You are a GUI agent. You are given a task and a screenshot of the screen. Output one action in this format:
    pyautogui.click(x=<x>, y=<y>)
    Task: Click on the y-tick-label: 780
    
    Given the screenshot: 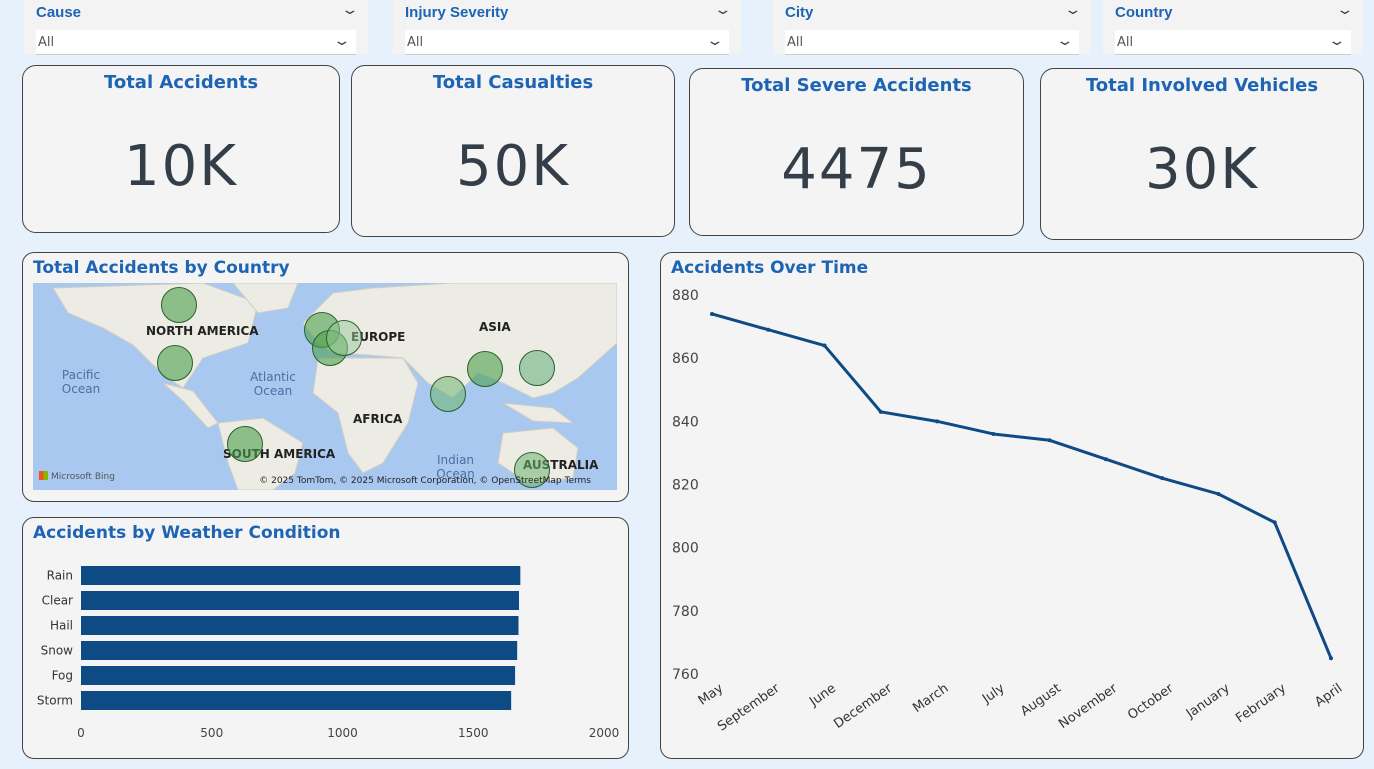 What is the action you would take?
    pyautogui.click(x=685, y=612)
    